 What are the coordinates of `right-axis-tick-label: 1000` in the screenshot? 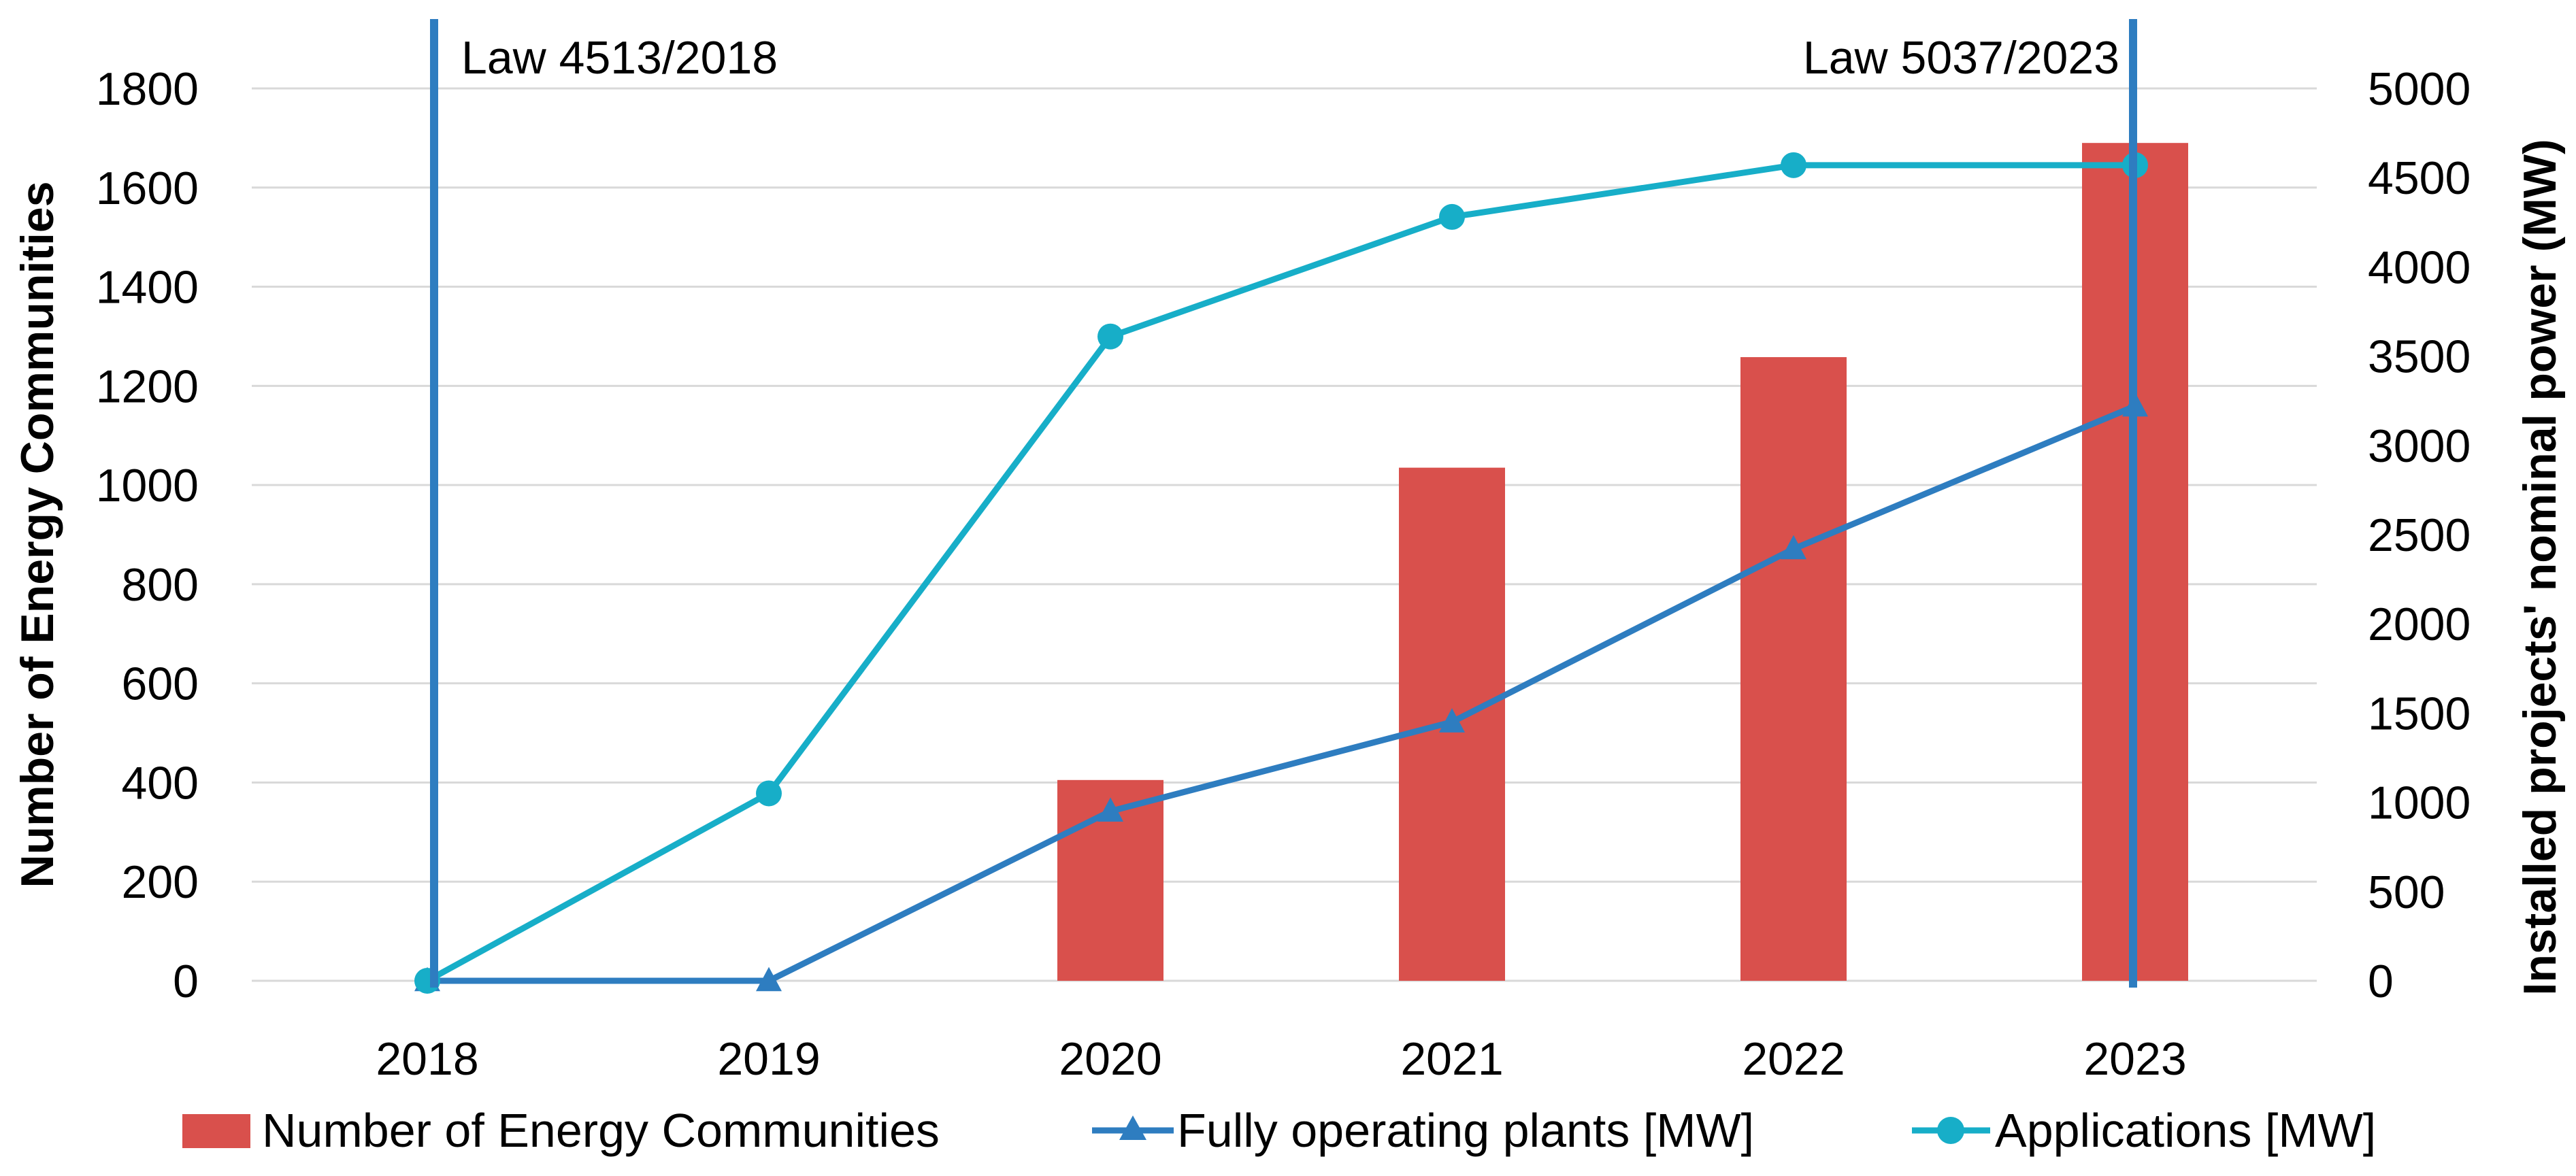 It's located at (2419, 803).